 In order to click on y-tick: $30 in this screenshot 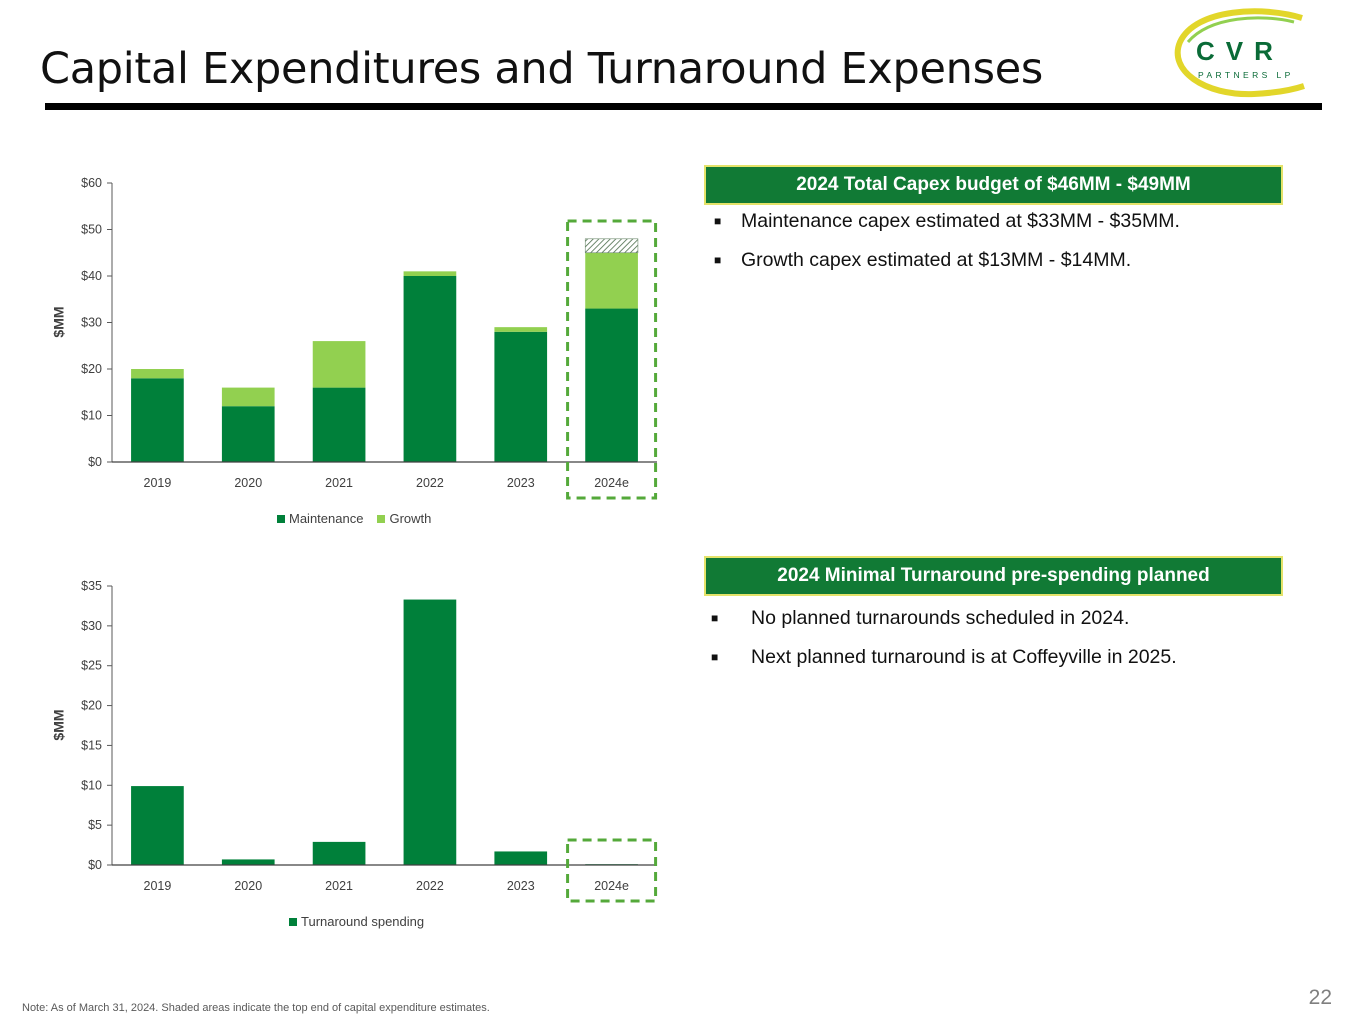, I will do `click(91, 626)`.